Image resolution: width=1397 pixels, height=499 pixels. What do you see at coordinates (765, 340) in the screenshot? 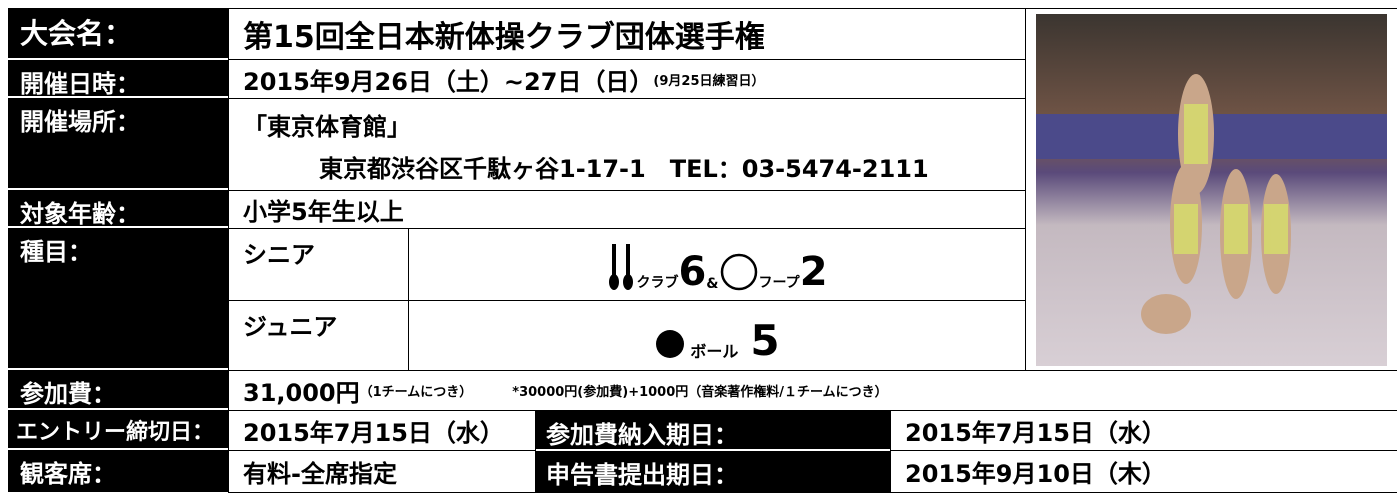
I see `count: 5` at bounding box center [765, 340].